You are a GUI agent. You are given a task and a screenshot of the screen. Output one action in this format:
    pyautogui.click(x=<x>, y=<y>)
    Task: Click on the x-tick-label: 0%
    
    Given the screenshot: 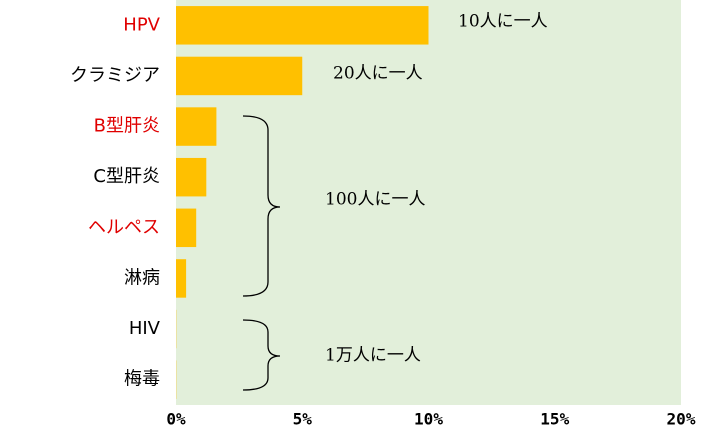 What is the action you would take?
    pyautogui.click(x=176, y=419)
    